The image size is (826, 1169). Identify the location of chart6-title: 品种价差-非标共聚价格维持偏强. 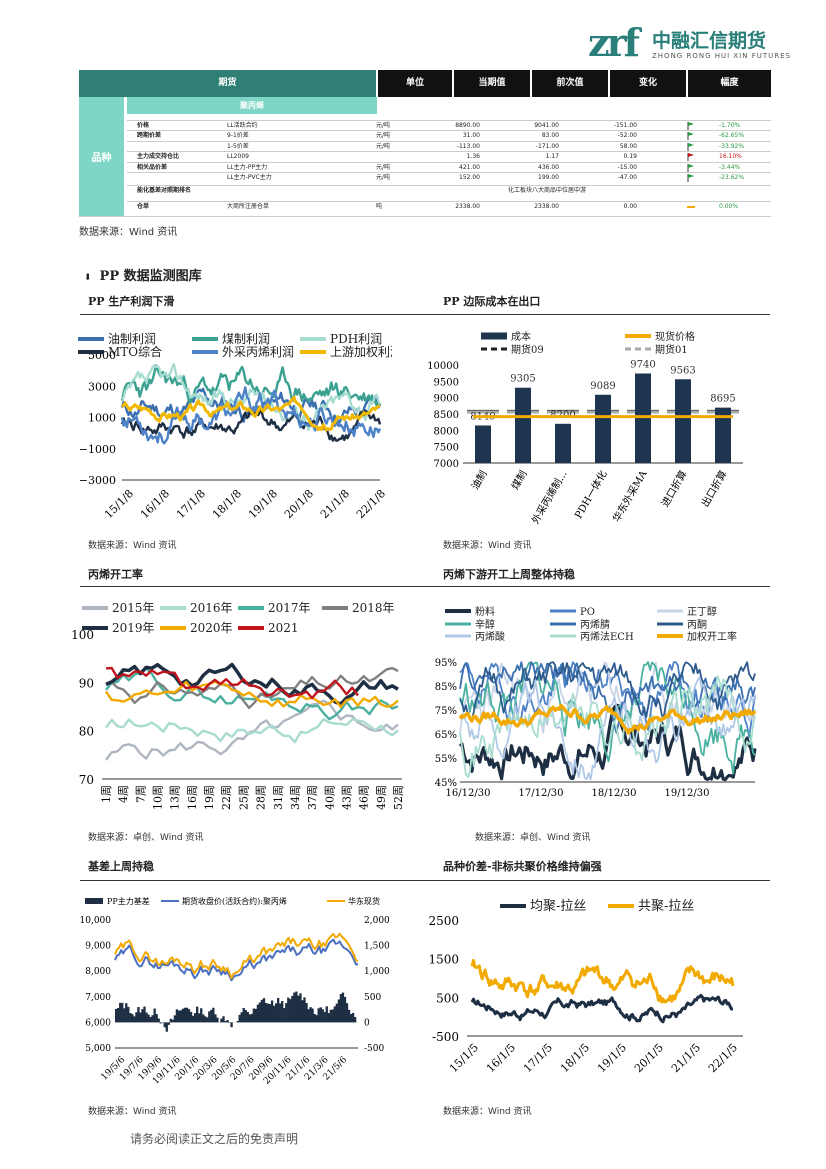
(522, 866).